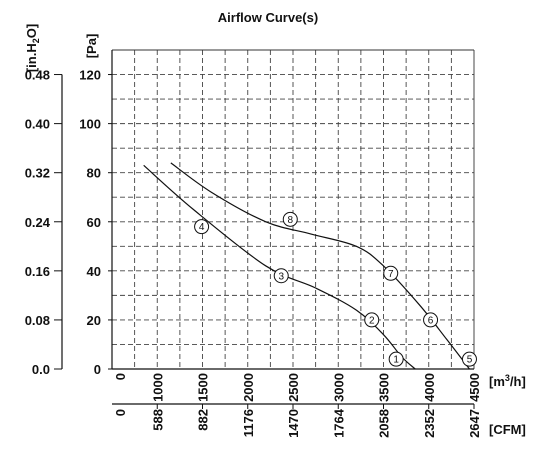 The height and width of the screenshot is (450, 550). Describe the element at coordinates (248, 423) in the screenshot. I see `x-tick-label-cfm: 1176` at that location.